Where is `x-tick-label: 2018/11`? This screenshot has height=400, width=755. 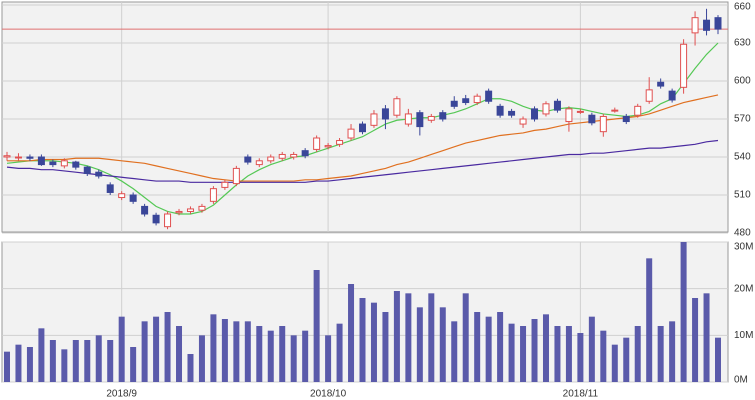 x-tick-label: 2018/11 is located at coordinates (581, 394).